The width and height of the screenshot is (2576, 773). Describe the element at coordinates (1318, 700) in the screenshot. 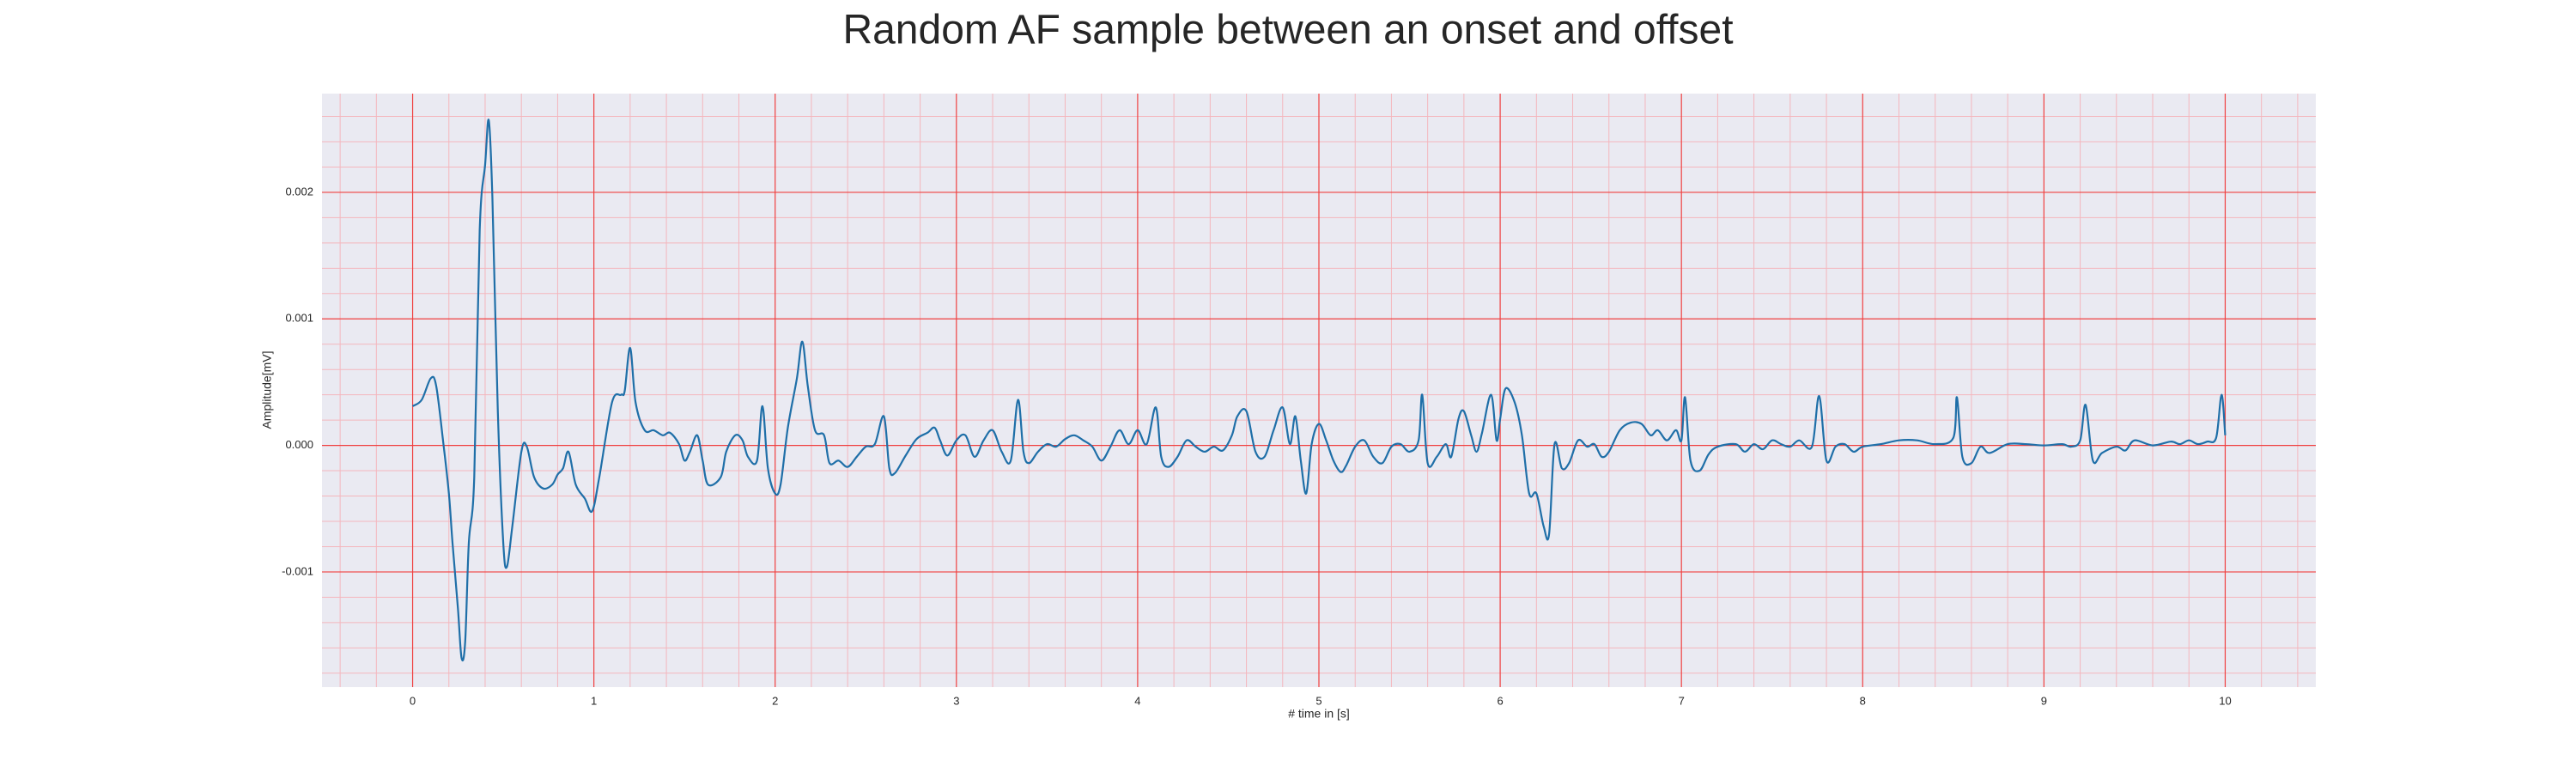

I see `x-tick-label: 5` at that location.